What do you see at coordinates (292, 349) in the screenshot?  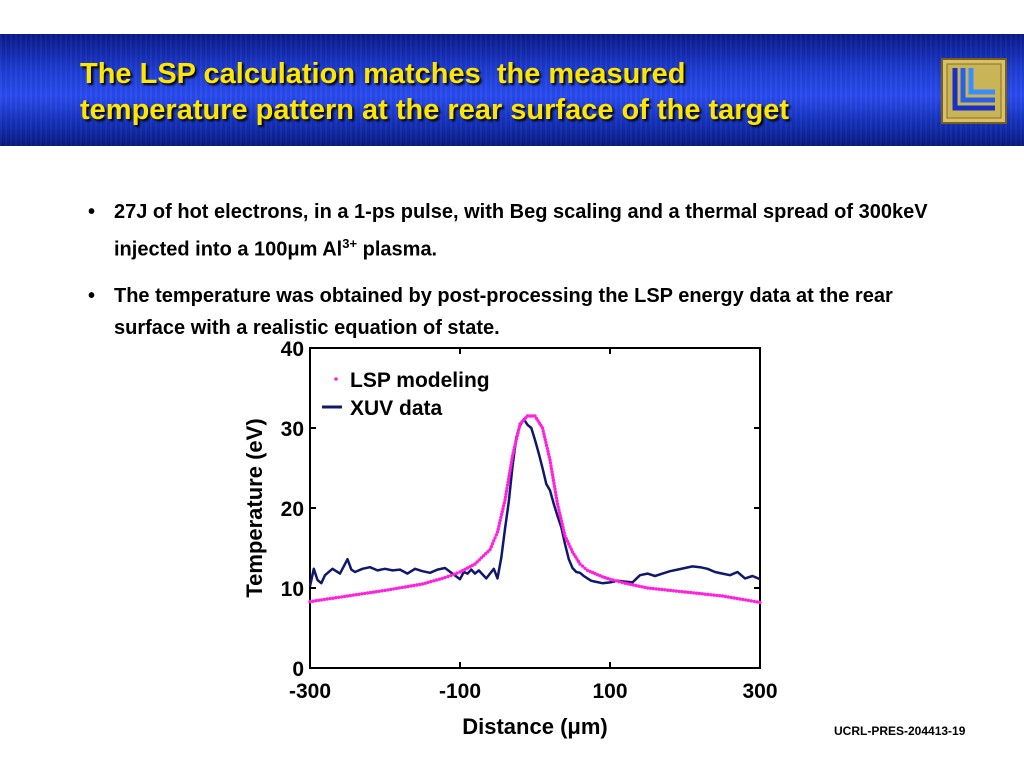 I see `y-tick-label: 40` at bounding box center [292, 349].